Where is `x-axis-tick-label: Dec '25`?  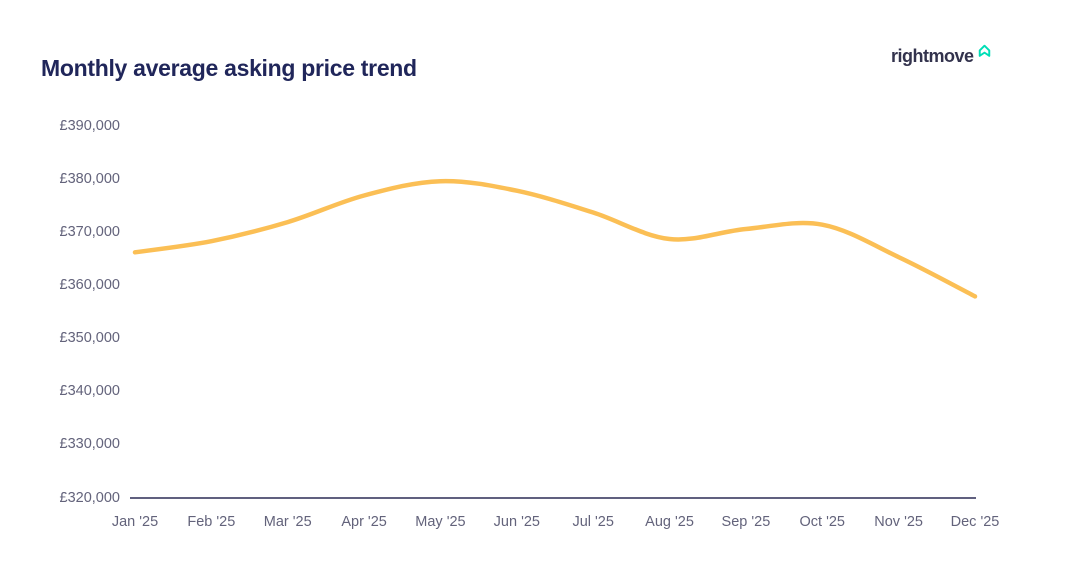
x-axis-tick-label: Dec '25 is located at coordinates (975, 522).